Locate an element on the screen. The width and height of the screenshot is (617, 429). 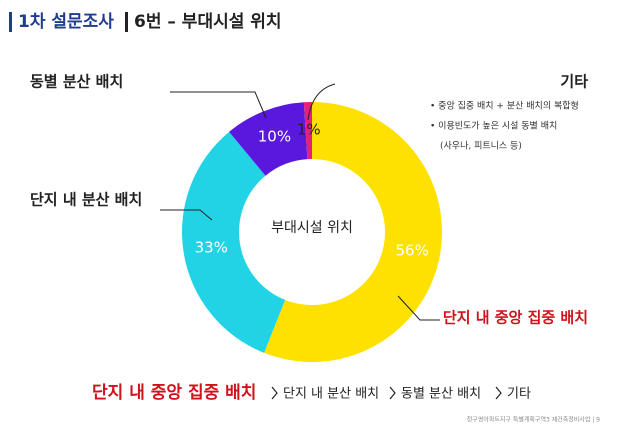
category-label: 기타 is located at coordinates (574, 82).